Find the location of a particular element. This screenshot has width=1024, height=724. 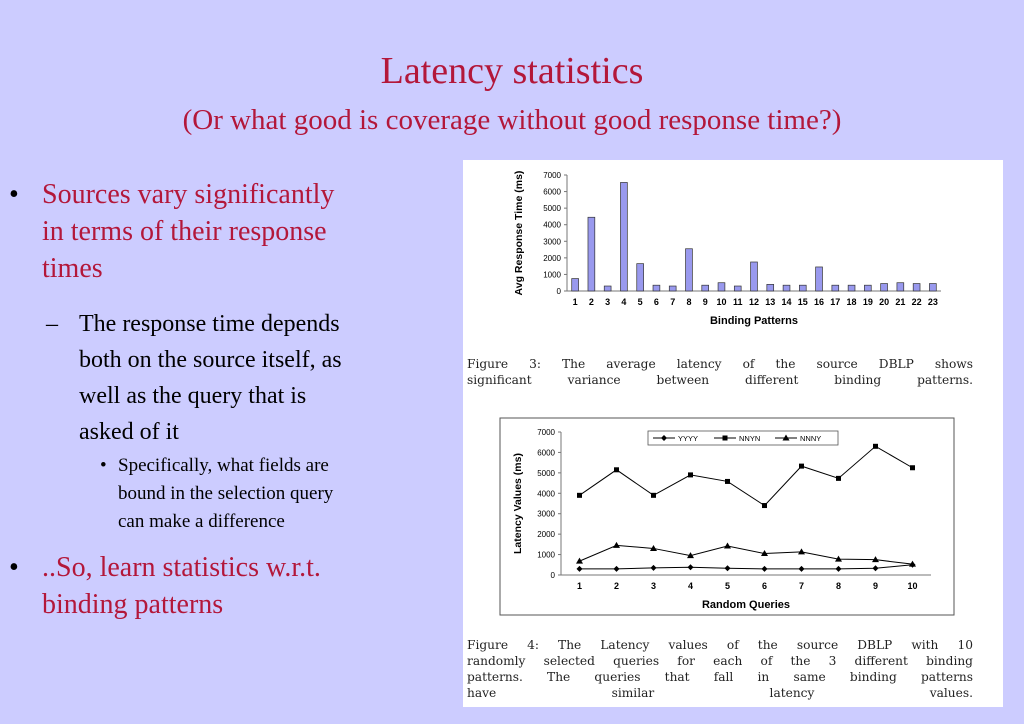

bullet-4-line-1: ..So, learn statistics w.r.t. is located at coordinates (181, 567).